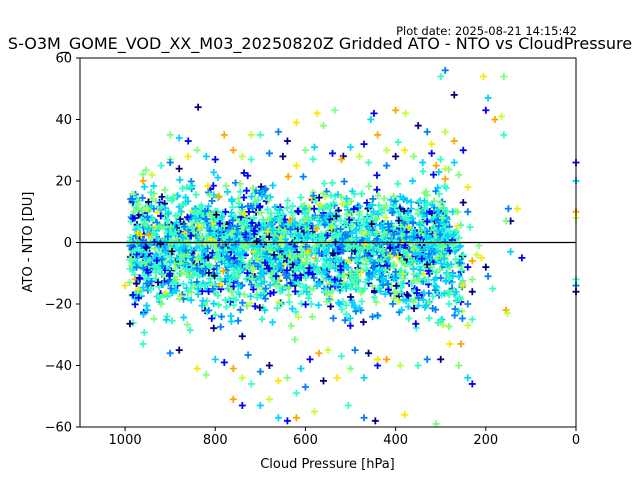 The width and height of the screenshot is (640, 480). What do you see at coordinates (215, 440) in the screenshot?
I see `x-tick-label: 800` at bounding box center [215, 440].